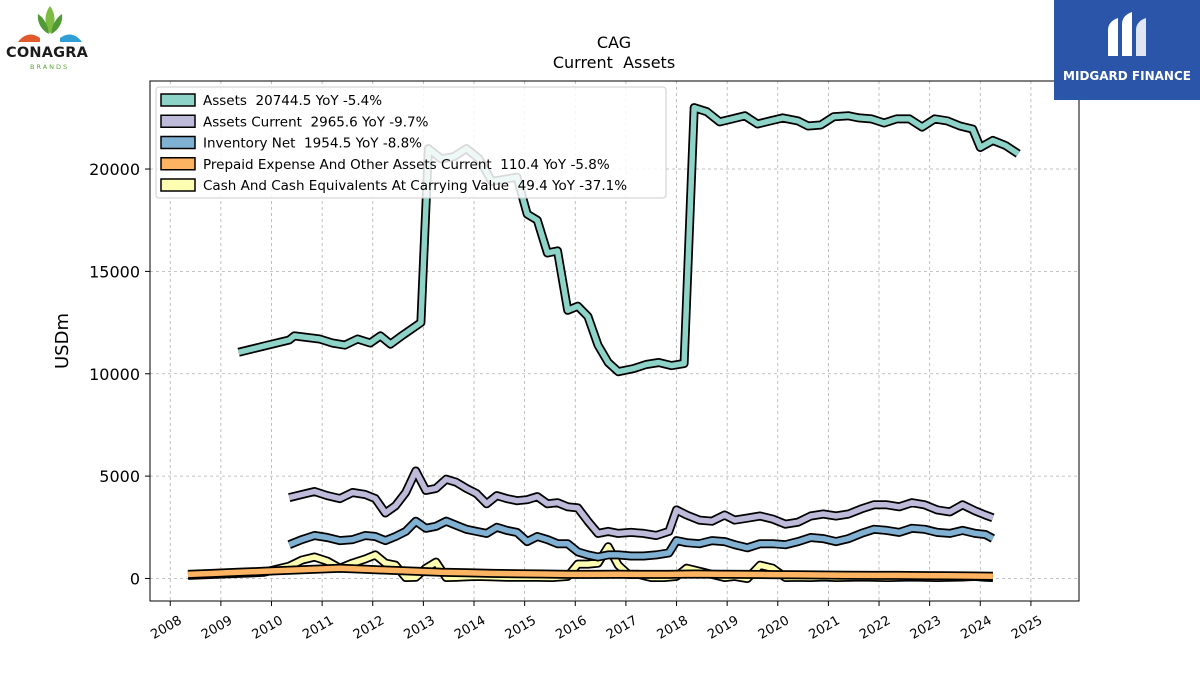 The width and height of the screenshot is (1200, 675). What do you see at coordinates (292, 101) in the screenshot?
I see `legend-entry-label: Assets 20744.5 YoY -5.4%` at bounding box center [292, 101].